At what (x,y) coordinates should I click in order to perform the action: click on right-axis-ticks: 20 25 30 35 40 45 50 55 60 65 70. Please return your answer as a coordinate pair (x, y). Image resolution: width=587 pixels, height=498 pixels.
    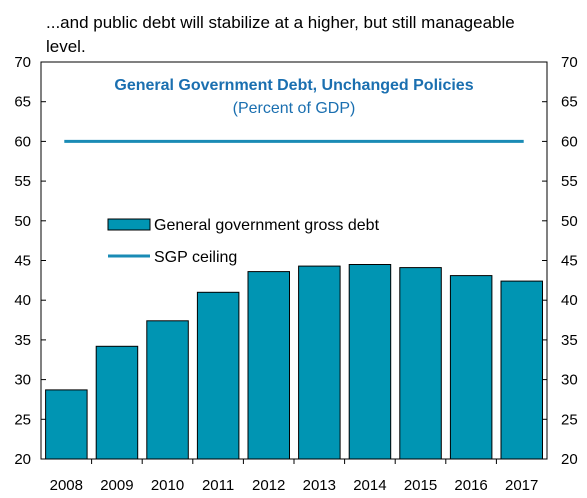
    Looking at the image, I should click on (560, 261).